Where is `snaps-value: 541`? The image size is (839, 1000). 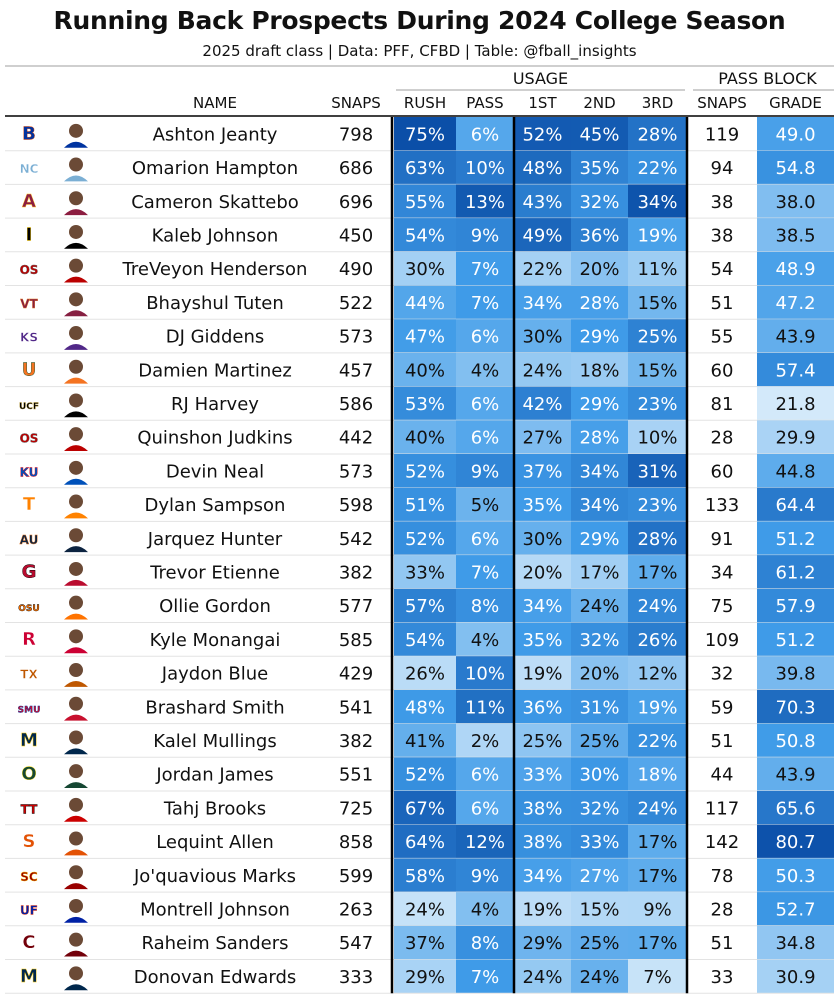
snaps-value: 541 is located at coordinates (356, 707).